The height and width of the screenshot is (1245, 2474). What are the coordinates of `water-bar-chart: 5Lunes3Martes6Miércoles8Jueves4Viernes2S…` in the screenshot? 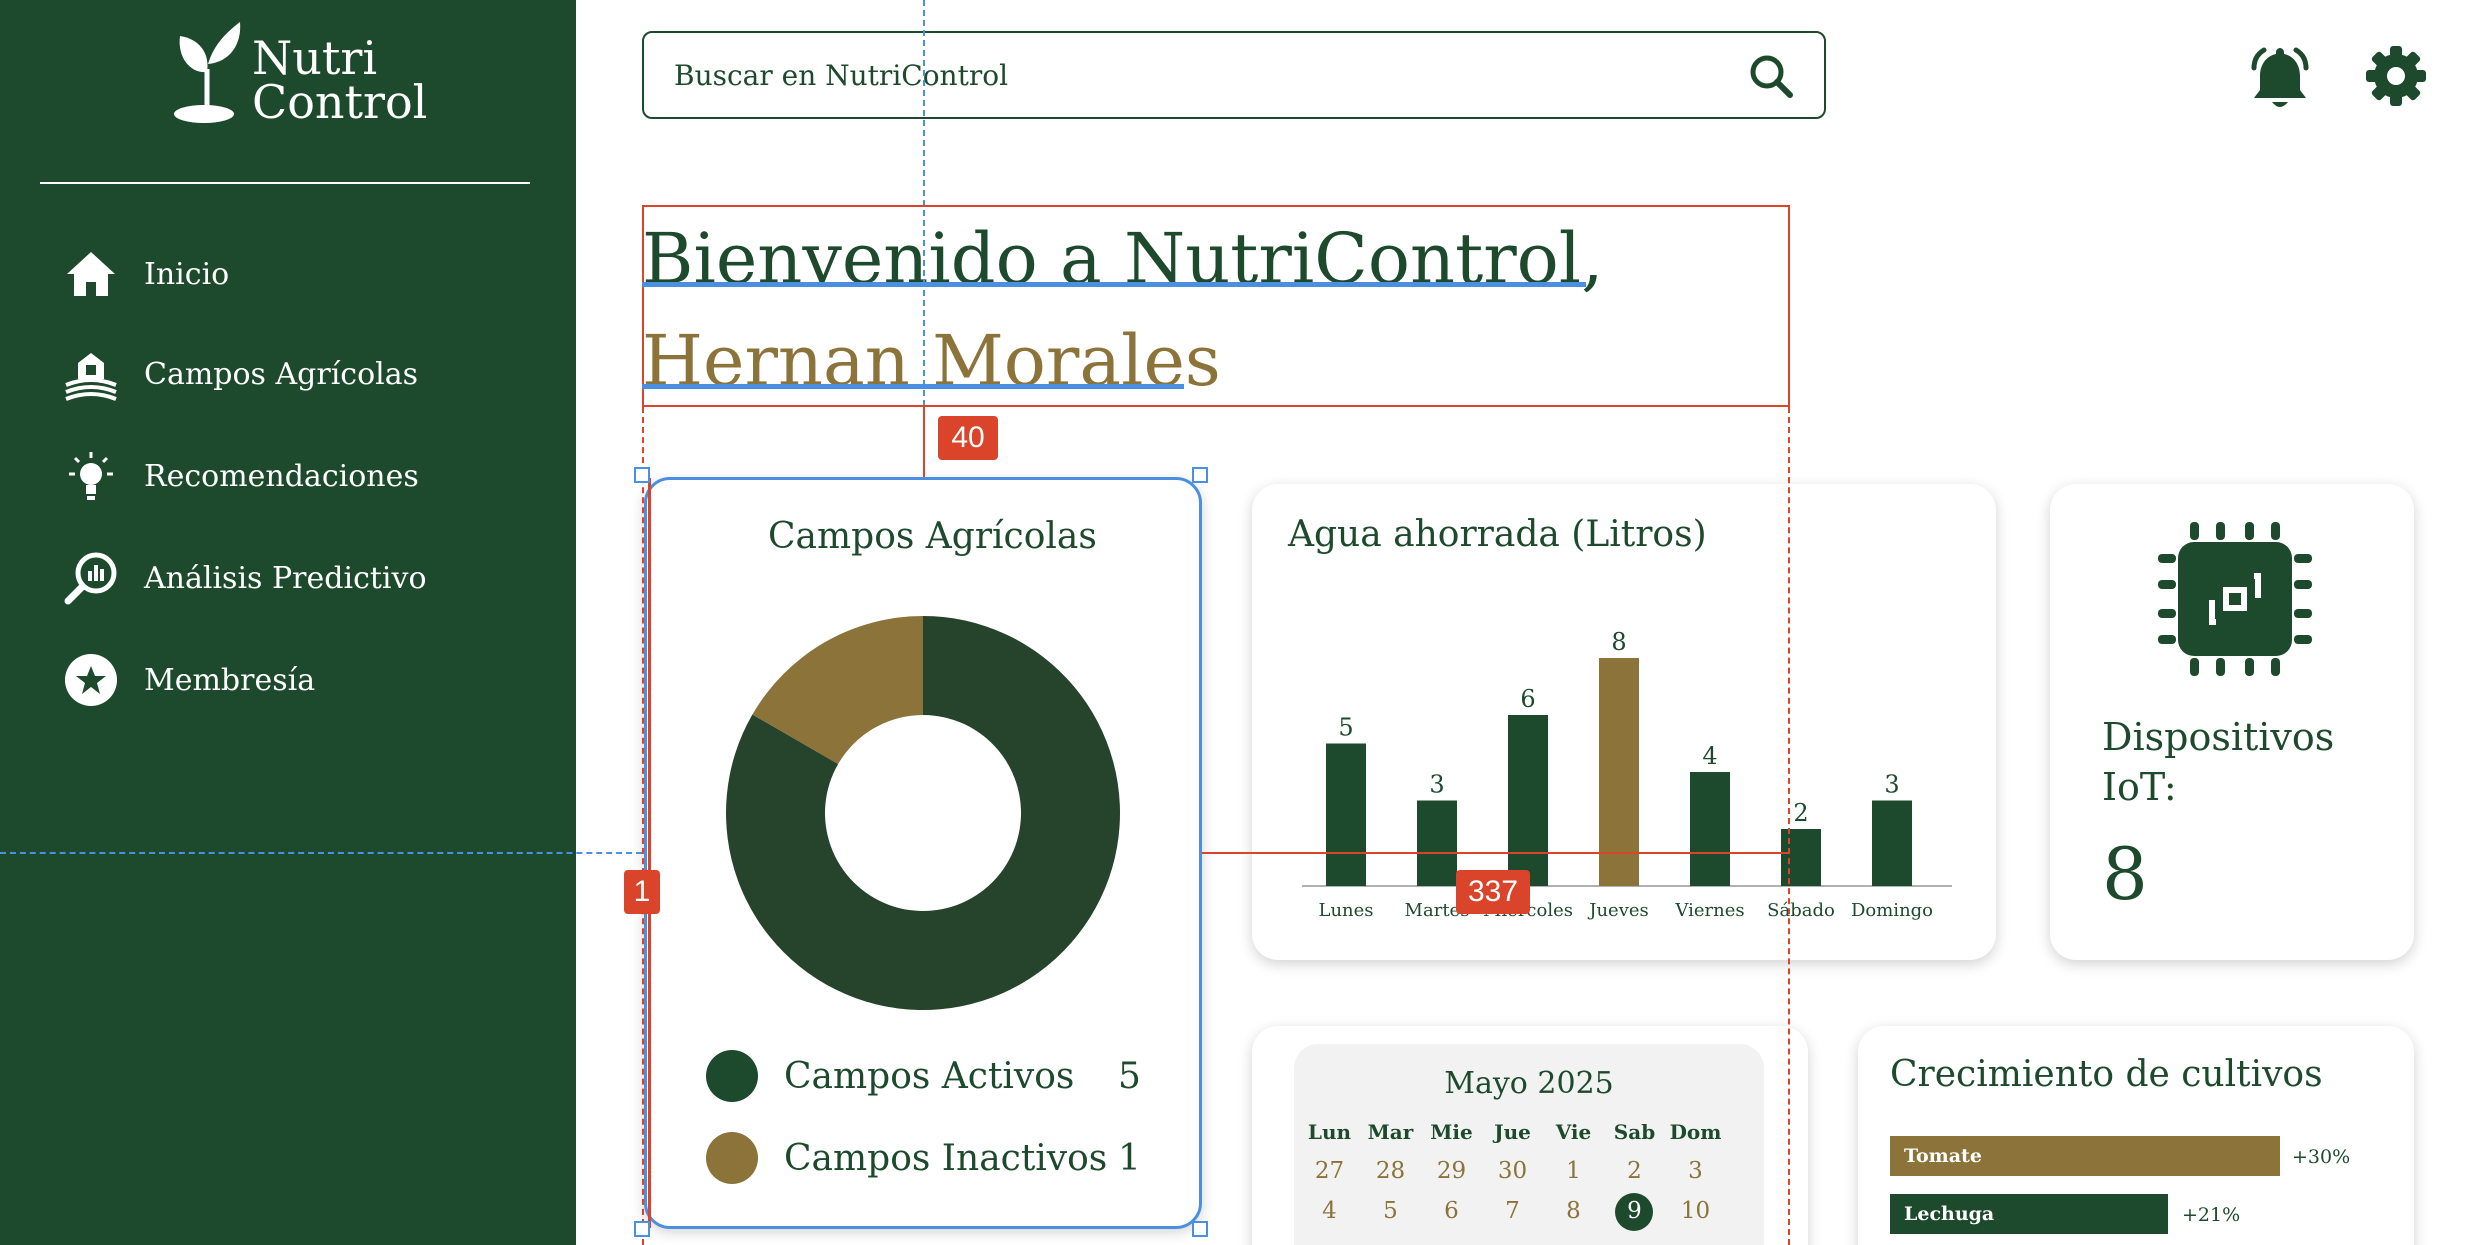 It's located at (1627, 774).